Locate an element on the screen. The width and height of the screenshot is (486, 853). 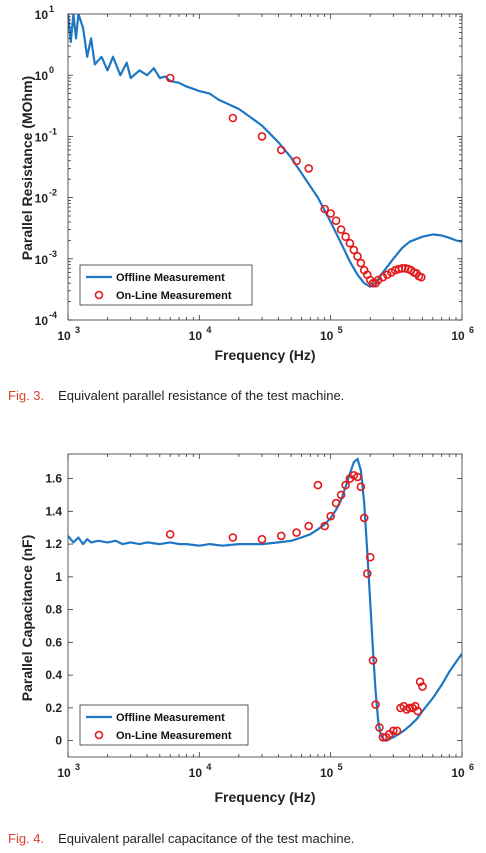
y-tick-label: 1.2 is located at coordinates (53, 544).